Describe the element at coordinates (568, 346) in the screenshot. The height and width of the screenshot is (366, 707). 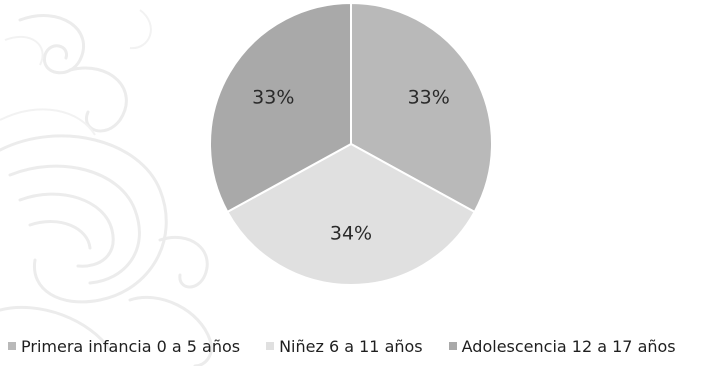
I see `legend-label-3: Adolescencia 12 a 17 años` at that location.